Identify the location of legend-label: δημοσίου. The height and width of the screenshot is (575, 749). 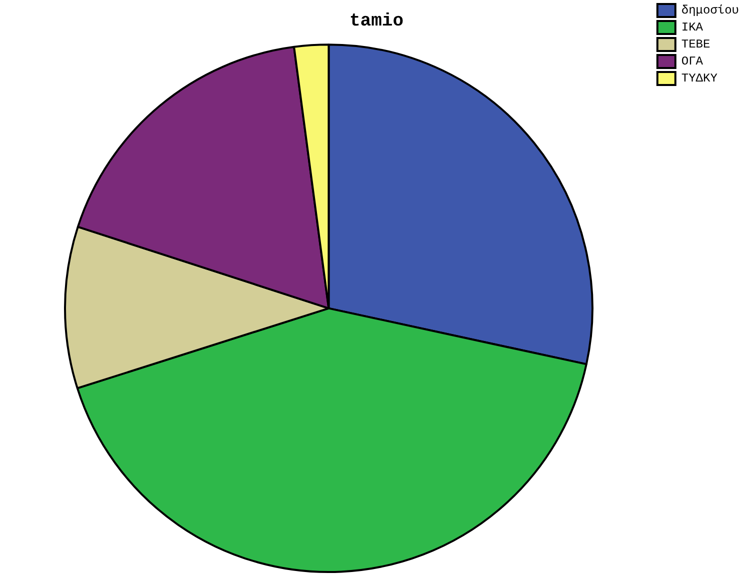
(710, 11).